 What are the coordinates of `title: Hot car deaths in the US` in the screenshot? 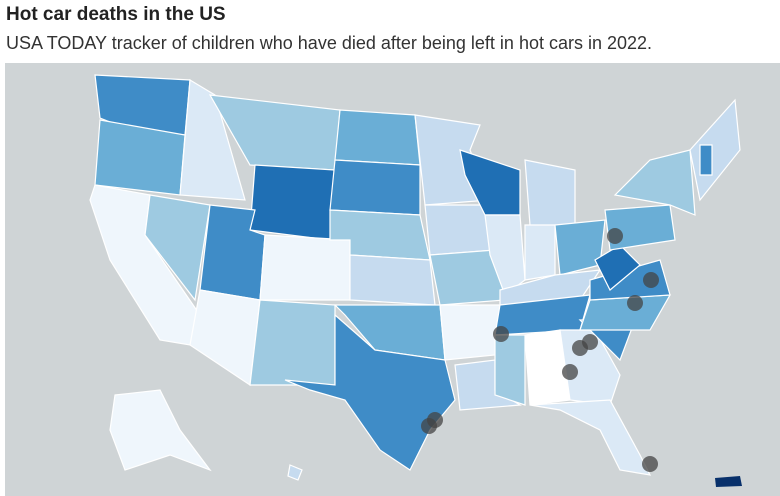 It's located at (116, 14).